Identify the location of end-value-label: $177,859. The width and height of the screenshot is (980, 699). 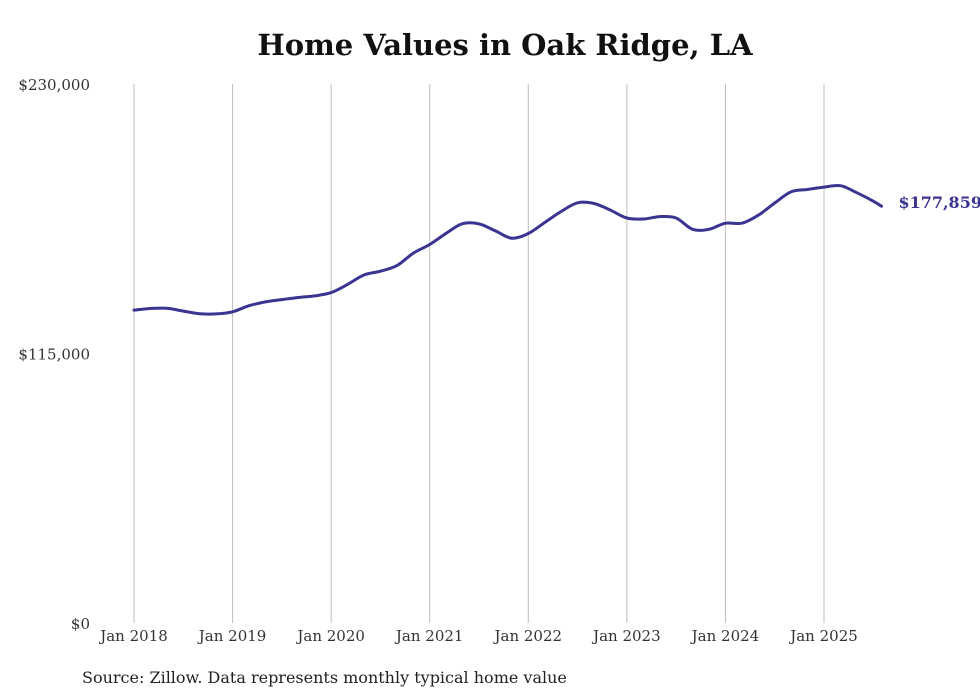
(939, 202).